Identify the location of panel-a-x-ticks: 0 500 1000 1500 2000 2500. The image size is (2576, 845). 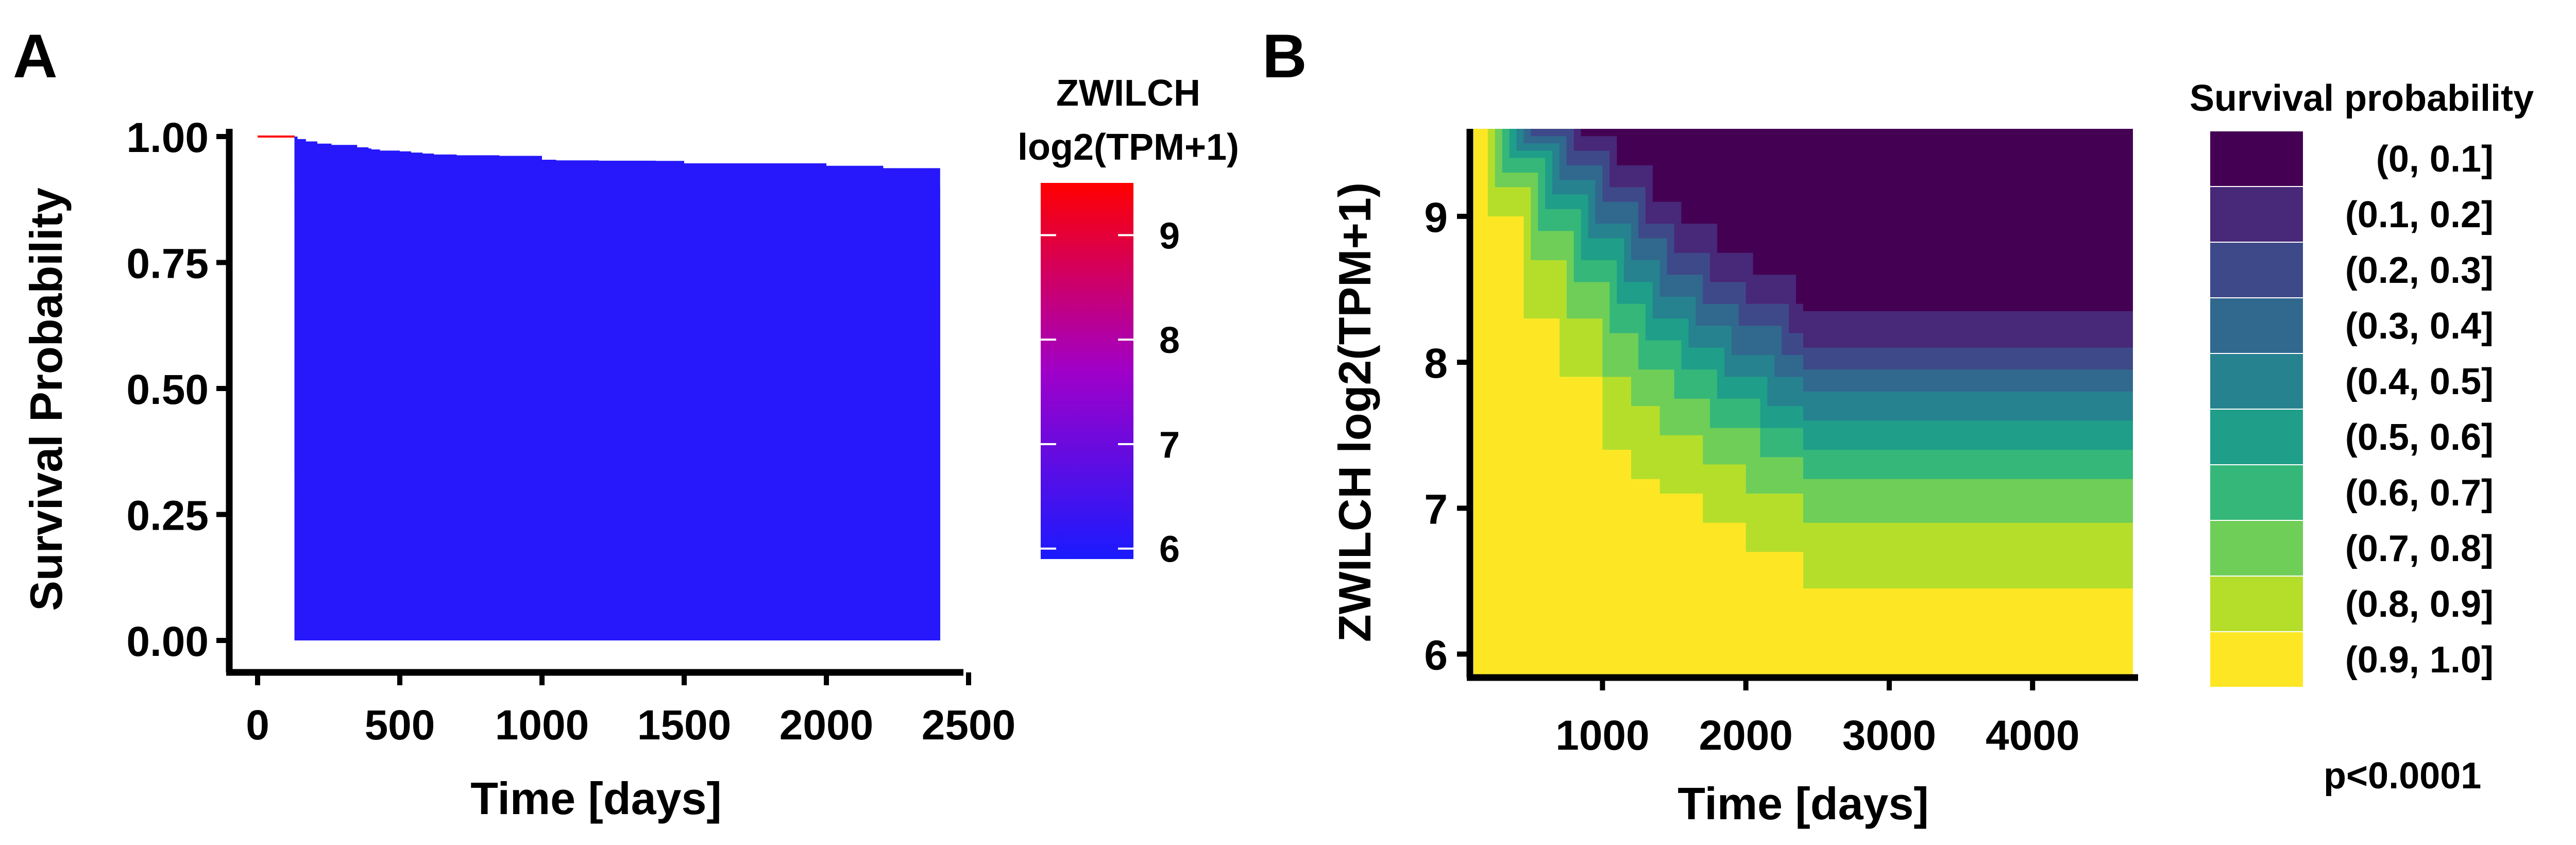
(630, 710).